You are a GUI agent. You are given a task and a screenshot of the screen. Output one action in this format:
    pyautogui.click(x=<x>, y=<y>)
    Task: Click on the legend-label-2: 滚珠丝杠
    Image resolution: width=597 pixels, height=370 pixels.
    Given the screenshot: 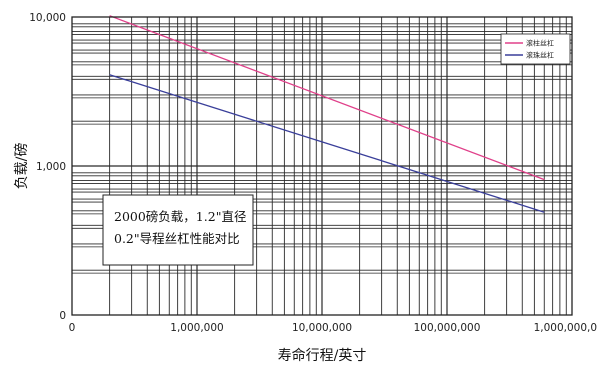 What is the action you would take?
    pyautogui.click(x=540, y=55)
    